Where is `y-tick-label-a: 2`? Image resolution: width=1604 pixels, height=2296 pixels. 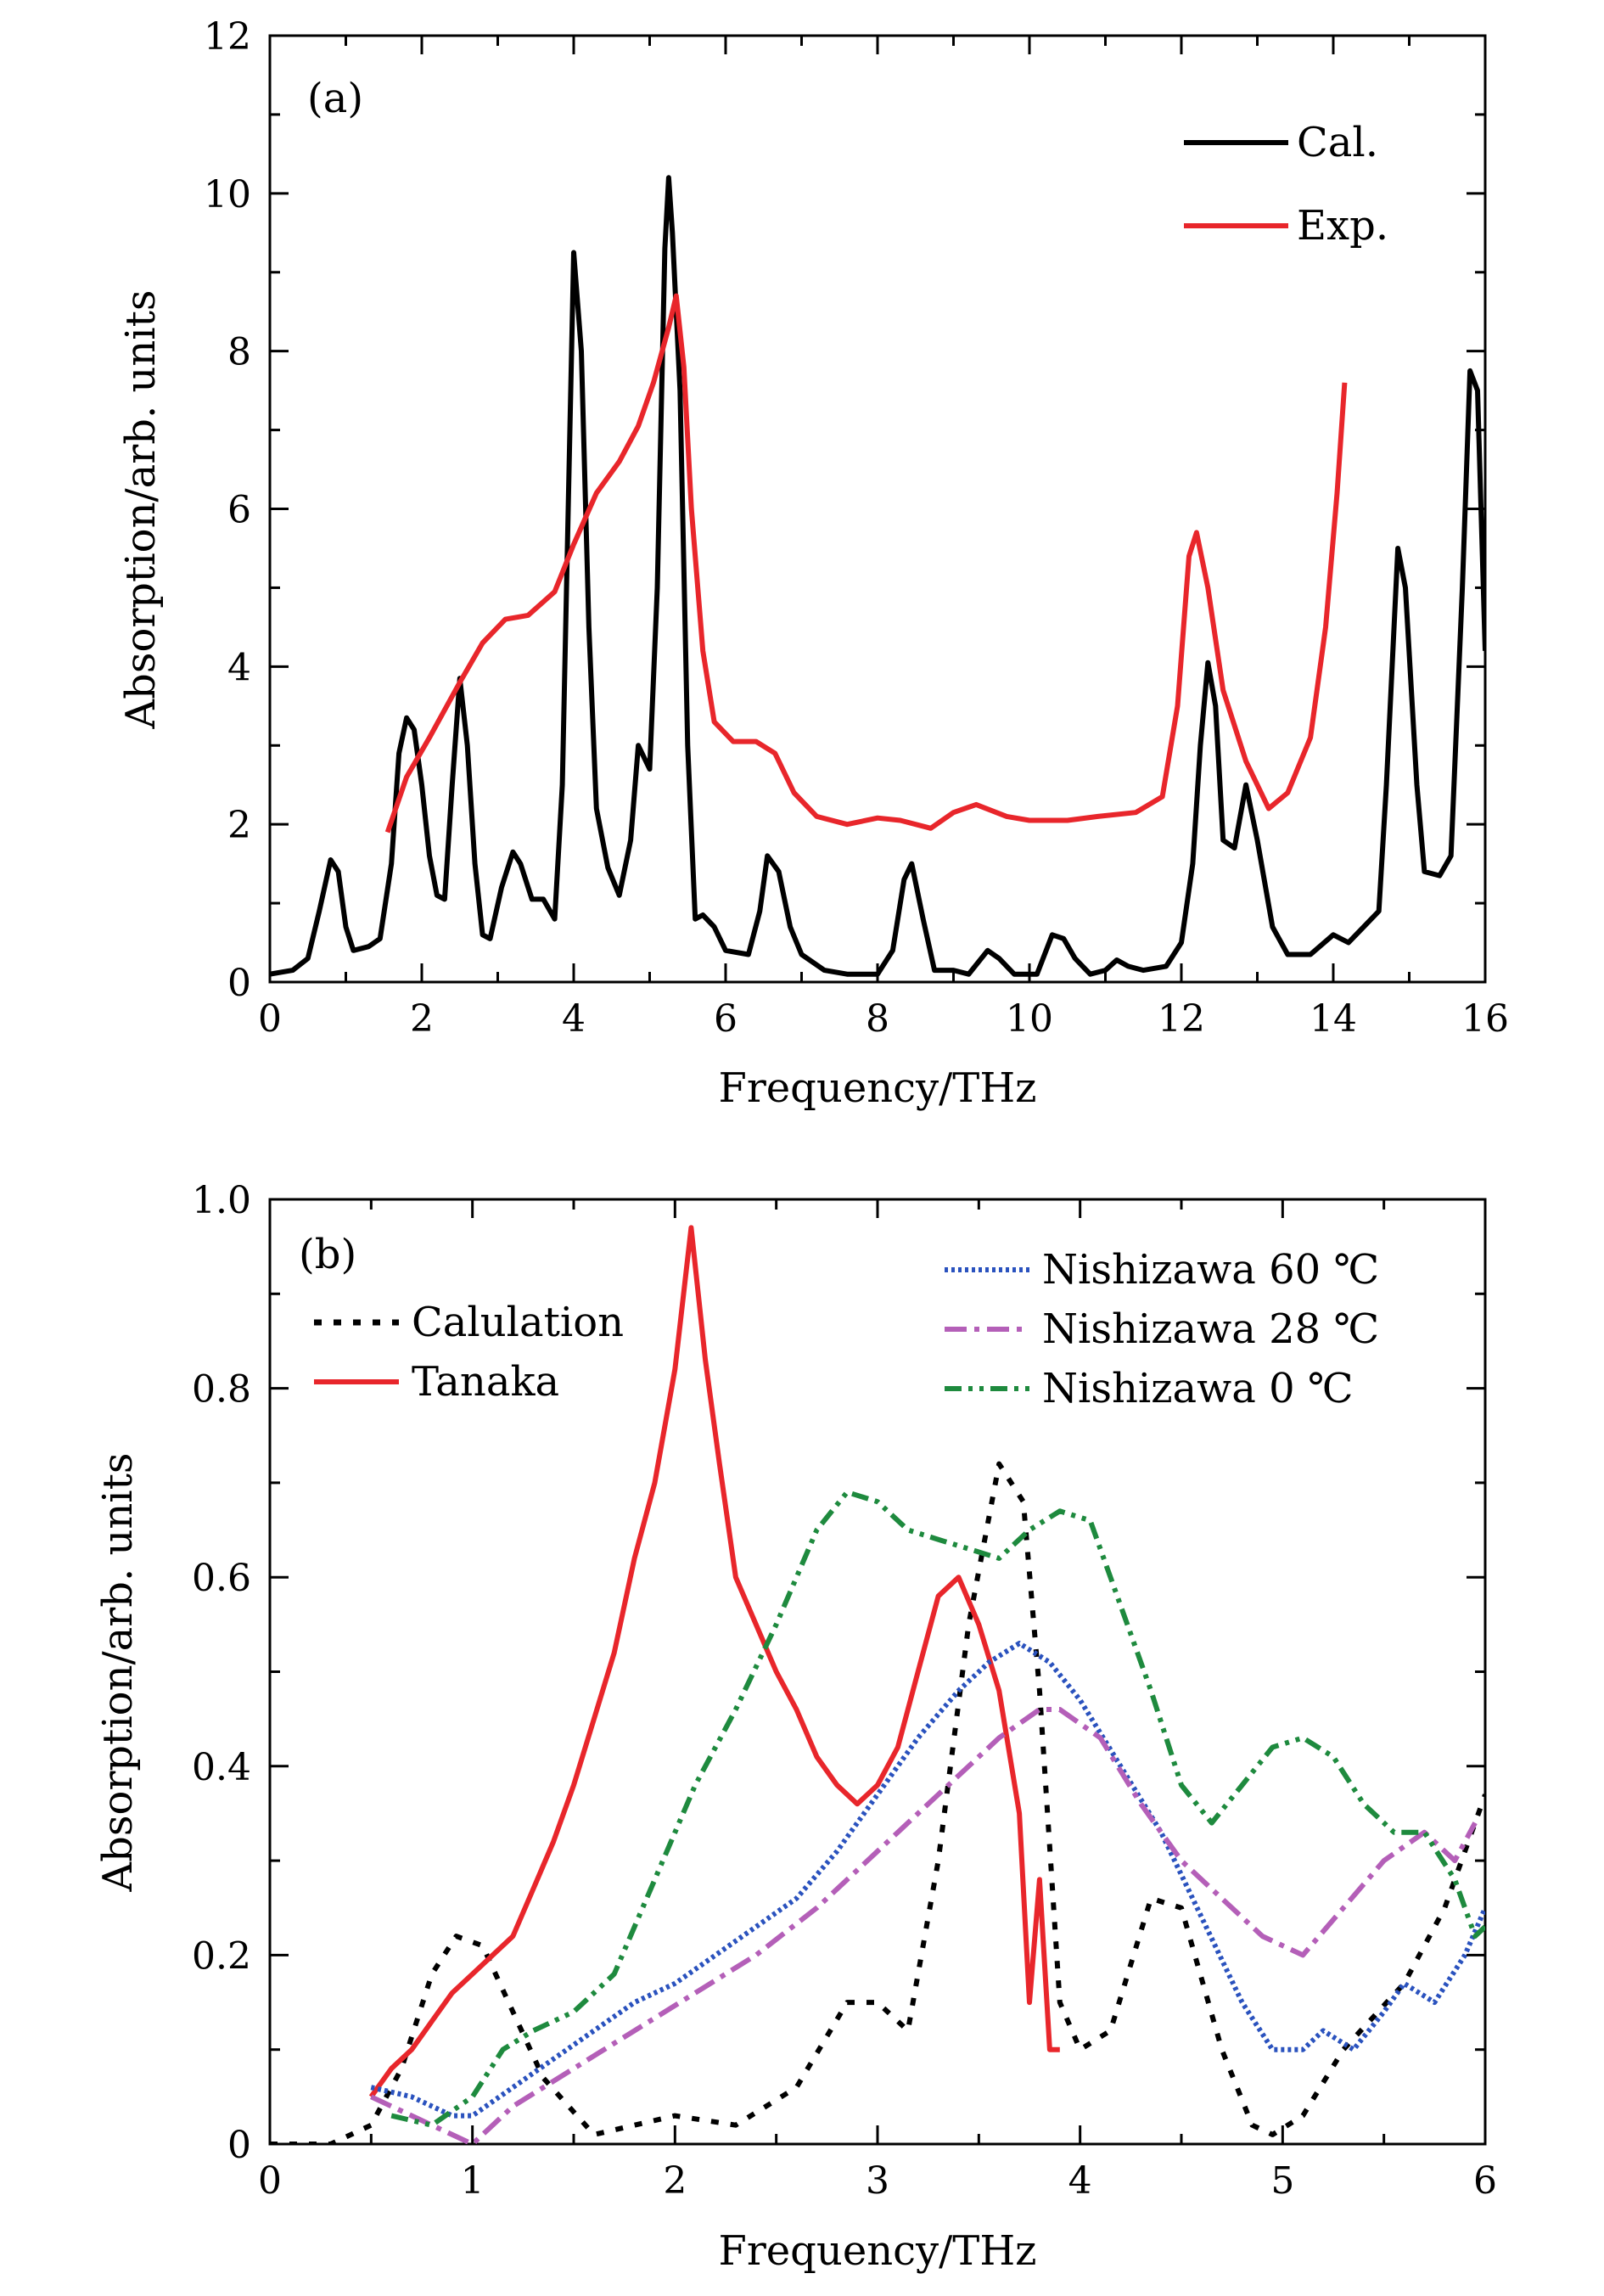
y-tick-label-a: 2 is located at coordinates (239, 825).